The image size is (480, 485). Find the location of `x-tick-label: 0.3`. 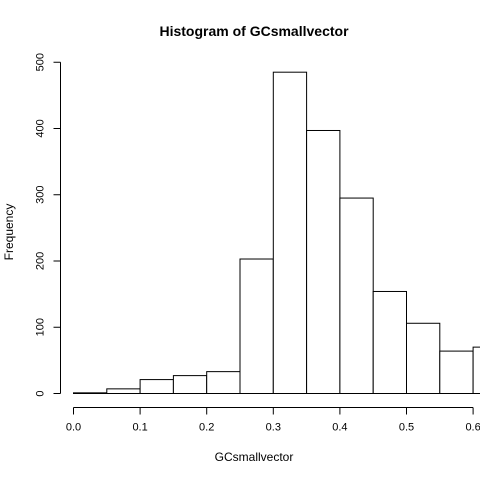

x-tick-label: 0.3 is located at coordinates (273, 428).